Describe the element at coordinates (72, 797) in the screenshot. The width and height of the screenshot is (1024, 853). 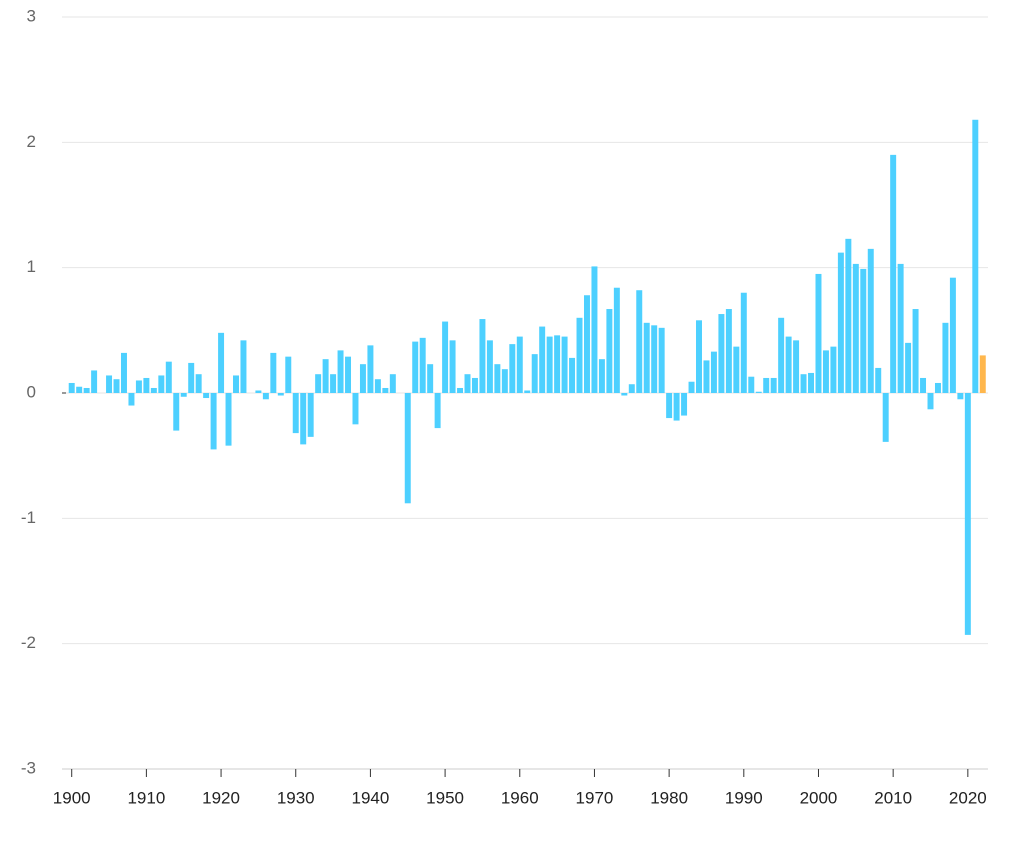
I see `x-tick-label: 1900` at that location.